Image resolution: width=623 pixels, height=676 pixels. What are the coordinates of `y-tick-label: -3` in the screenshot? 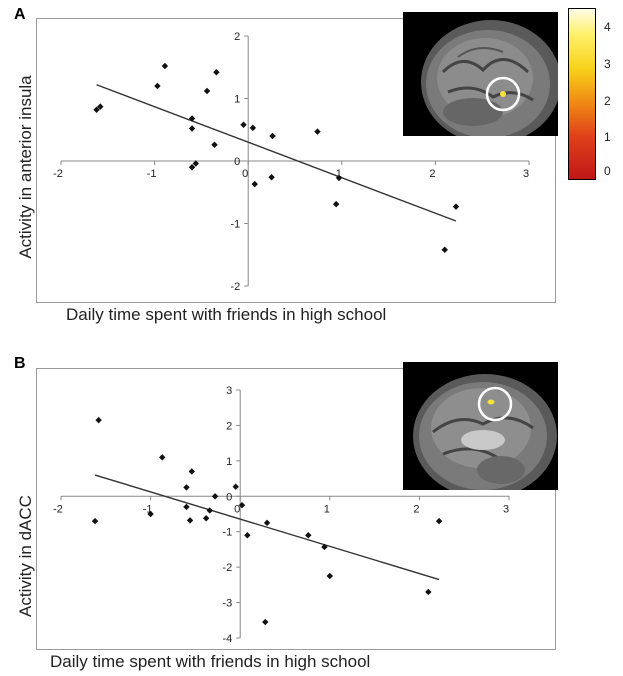 It's located at (227, 604).